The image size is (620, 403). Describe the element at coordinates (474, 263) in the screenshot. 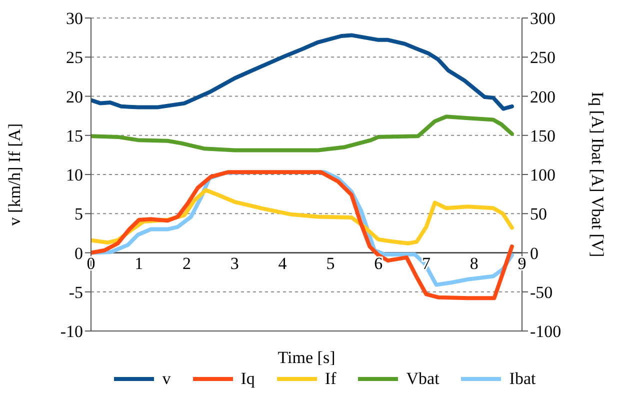

I see `x-tick-label: 8` at that location.